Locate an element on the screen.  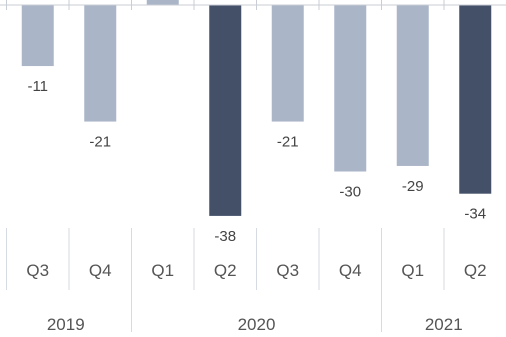
bar-2021-Q1 is located at coordinates (412, 85).